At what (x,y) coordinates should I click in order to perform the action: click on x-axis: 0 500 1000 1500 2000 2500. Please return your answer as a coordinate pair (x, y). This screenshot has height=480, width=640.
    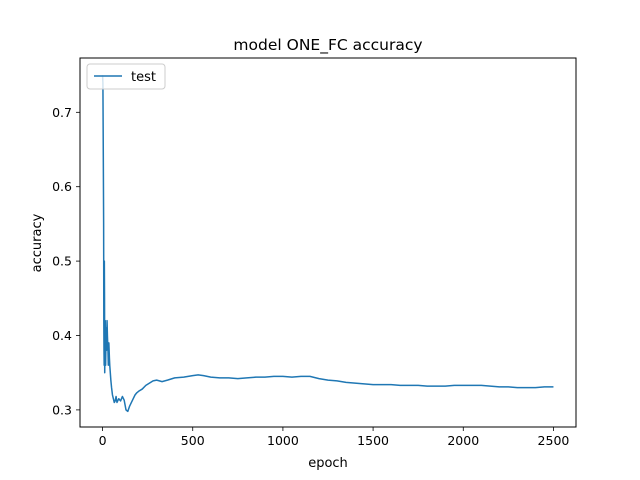
    Looking at the image, I should click on (334, 437).